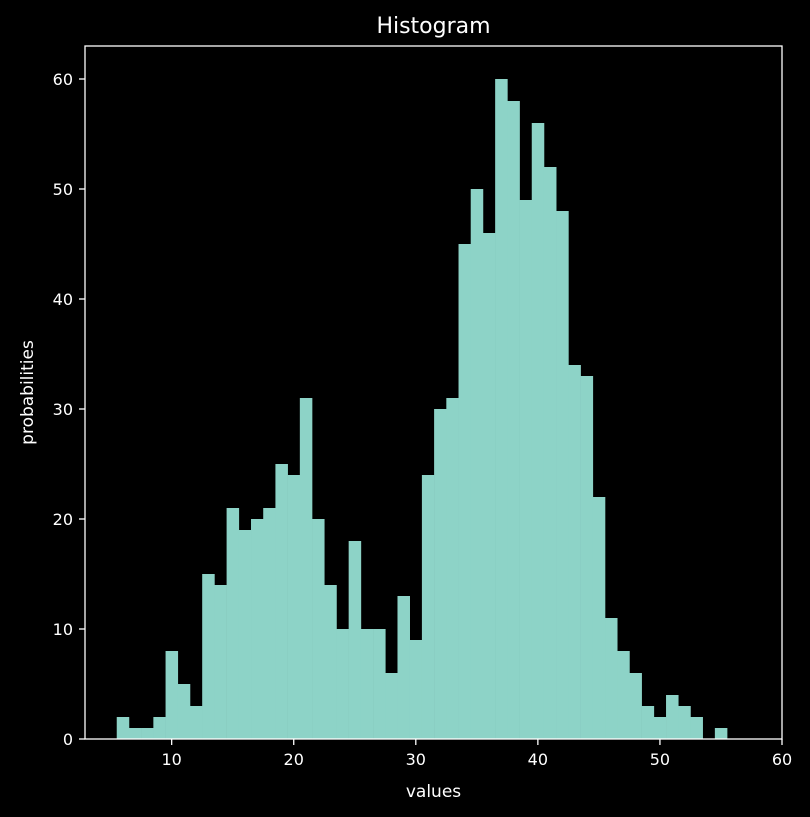 The width and height of the screenshot is (810, 817). What do you see at coordinates (294, 759) in the screenshot?
I see `x-tick-label: 20` at bounding box center [294, 759].